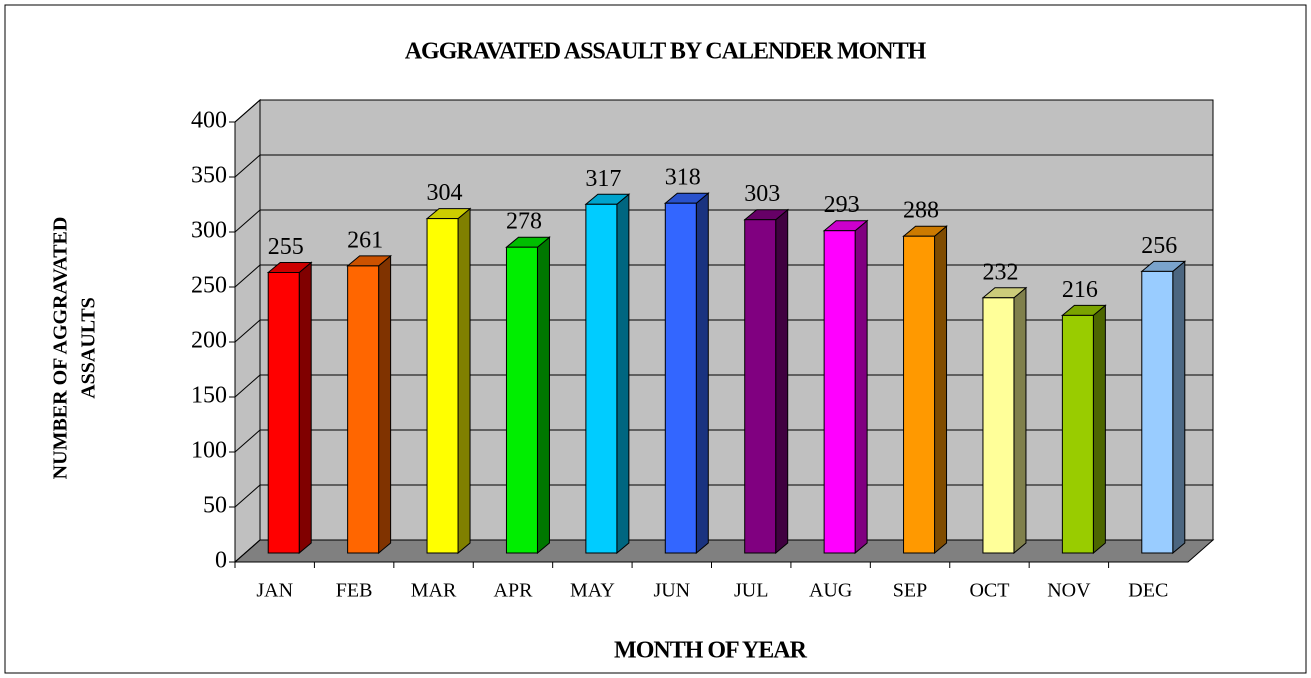 This screenshot has height=678, width=1311. I want to click on y-tick-label: 200, so click(209, 341).